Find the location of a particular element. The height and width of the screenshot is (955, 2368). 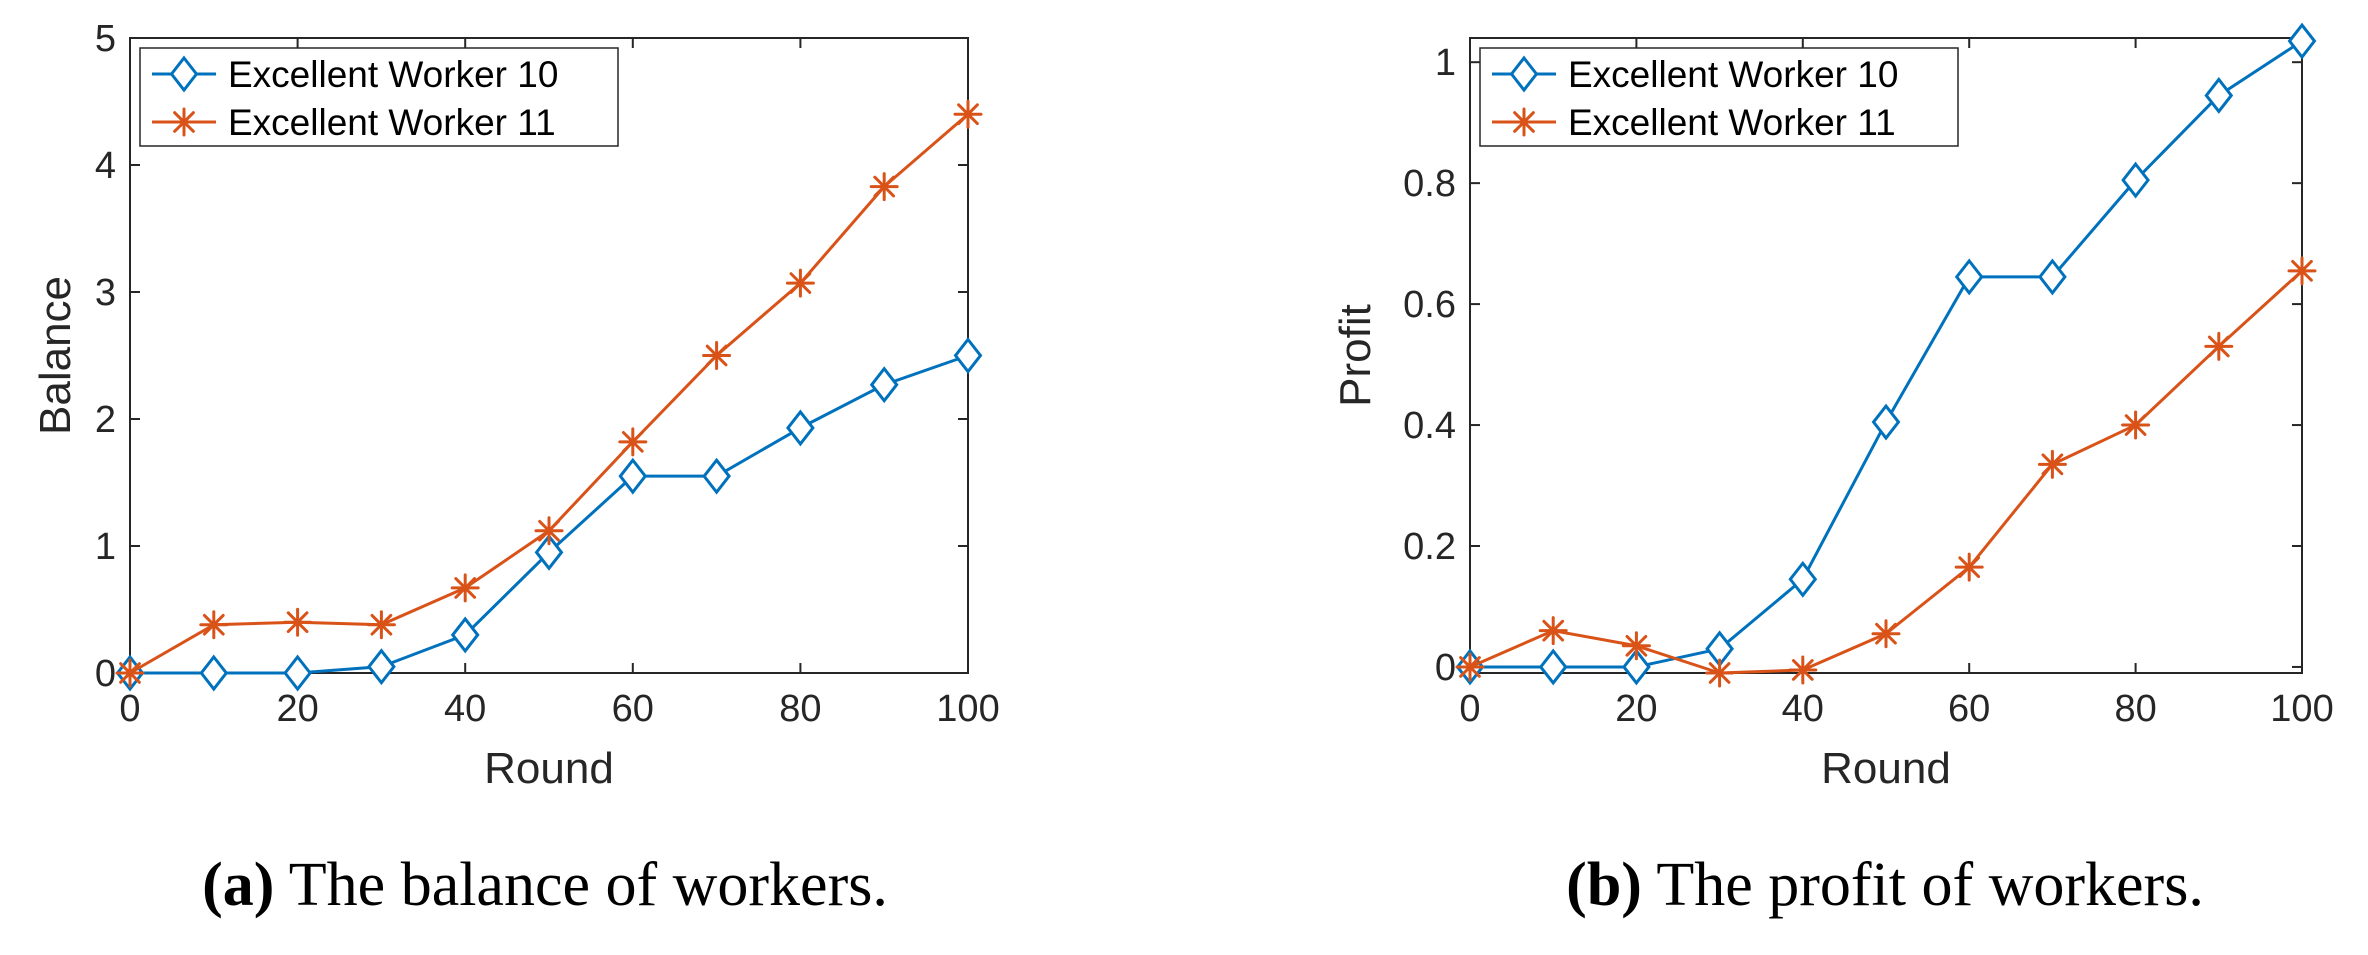

y-tick-label: 0.6 is located at coordinates (1429, 305).